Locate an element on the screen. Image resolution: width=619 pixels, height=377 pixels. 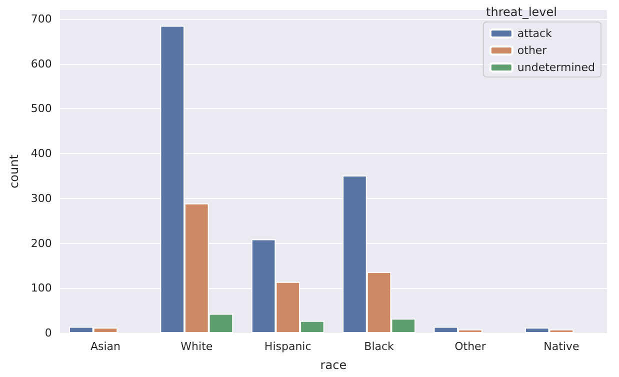
x-tick-label: Asian is located at coordinates (105, 346).